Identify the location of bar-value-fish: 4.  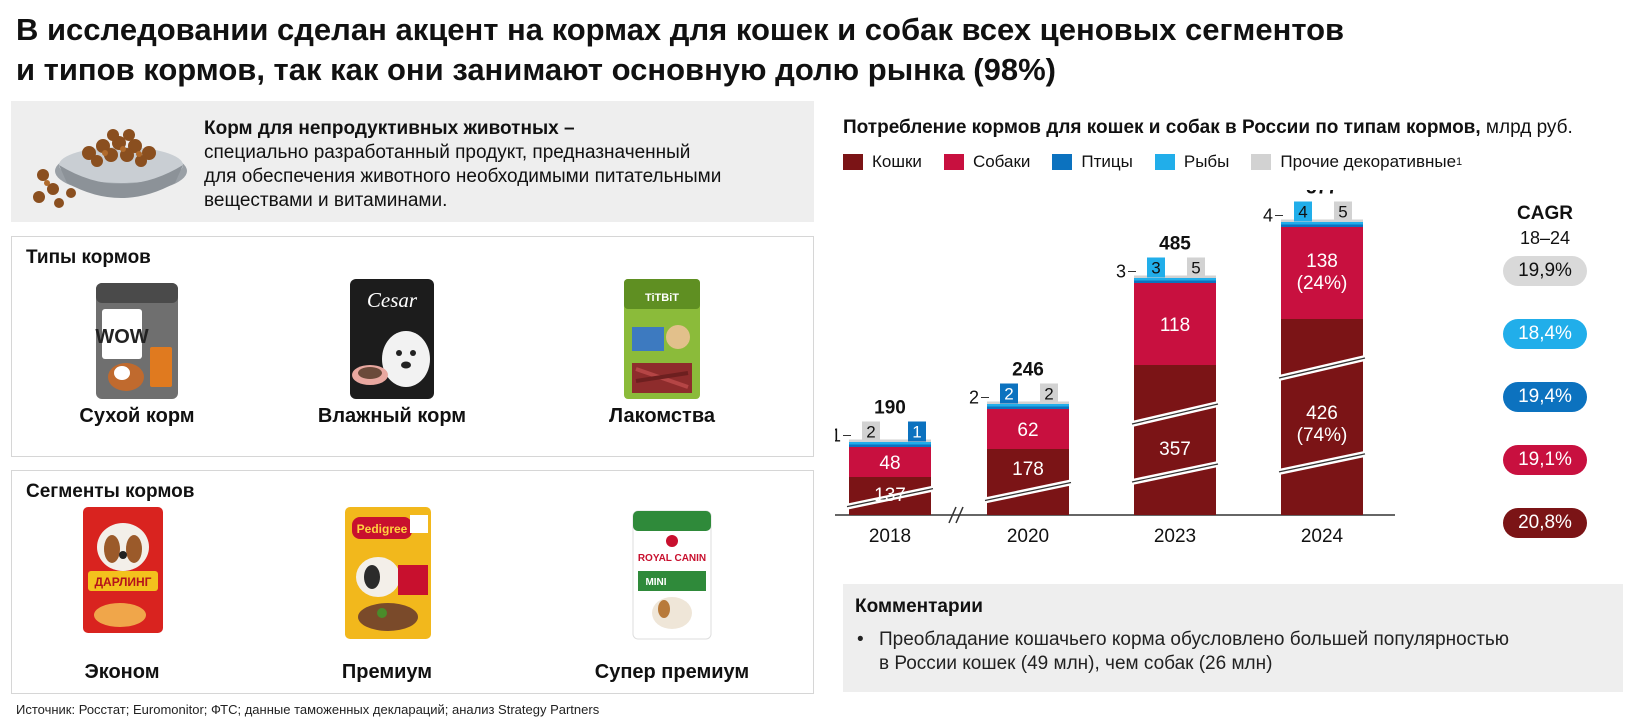
(1302, 212).